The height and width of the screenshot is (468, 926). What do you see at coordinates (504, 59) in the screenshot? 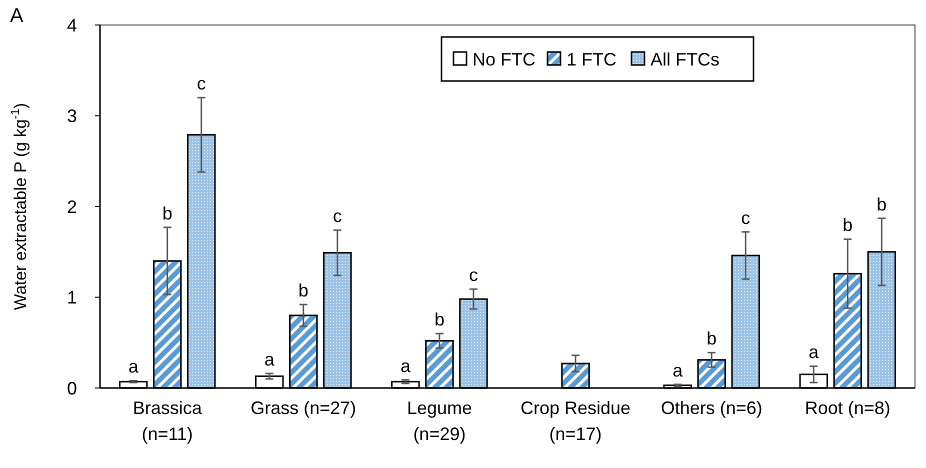
I see `legend-label: No FTC` at bounding box center [504, 59].